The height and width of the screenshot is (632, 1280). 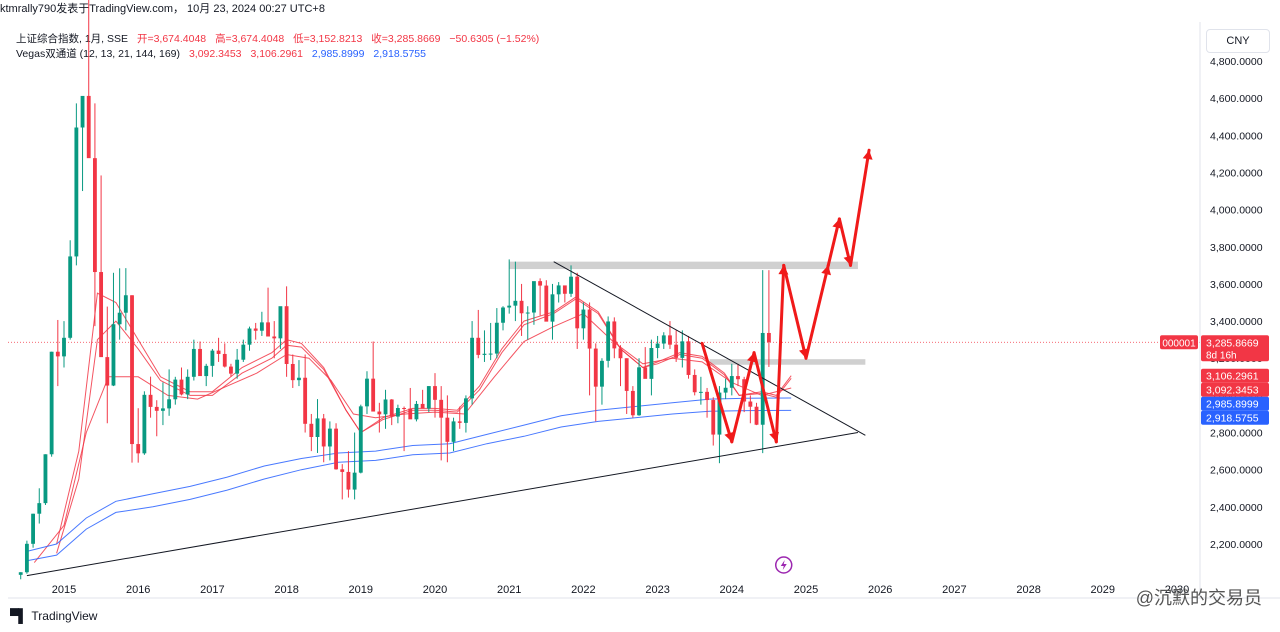 I want to click on upper-trendline, so click(x=709, y=348).